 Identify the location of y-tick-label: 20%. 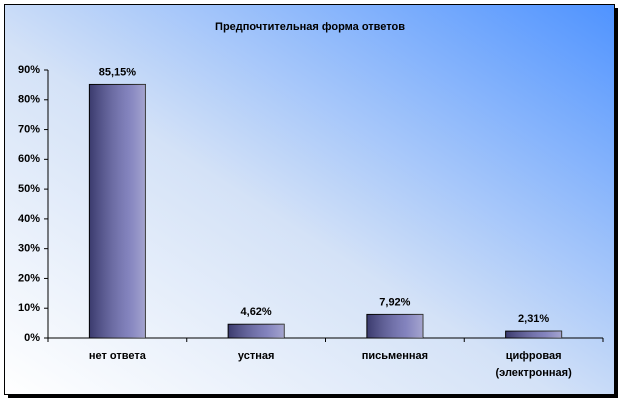
(29, 278).